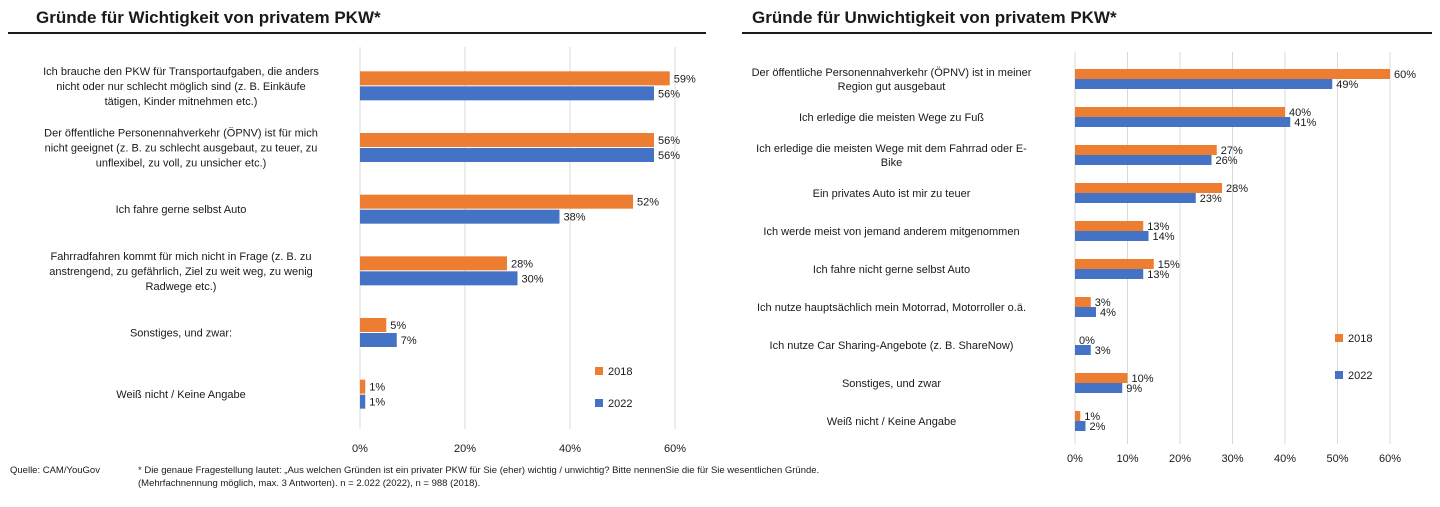  I want to click on left-value-label-2018: 56%, so click(669, 141).